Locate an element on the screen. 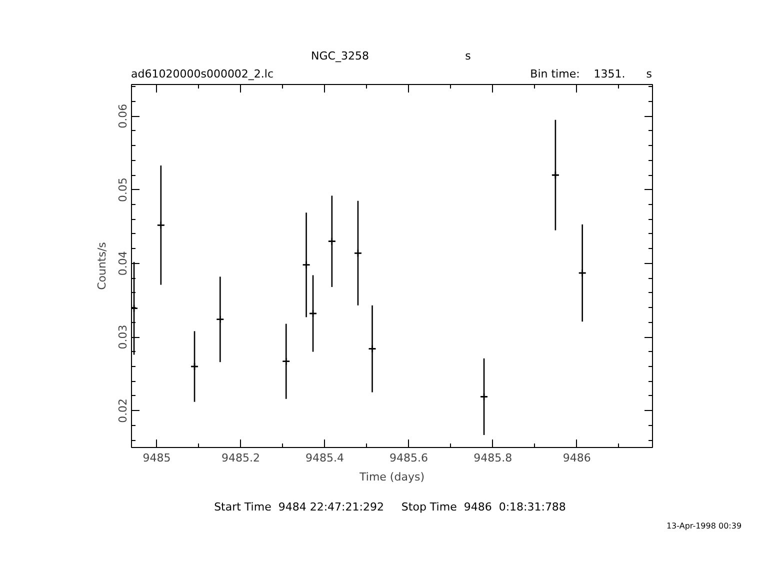 Image resolution: width=781 pixels, height=580 pixels. x-tick-label: 9485.8 is located at coordinates (493, 458).